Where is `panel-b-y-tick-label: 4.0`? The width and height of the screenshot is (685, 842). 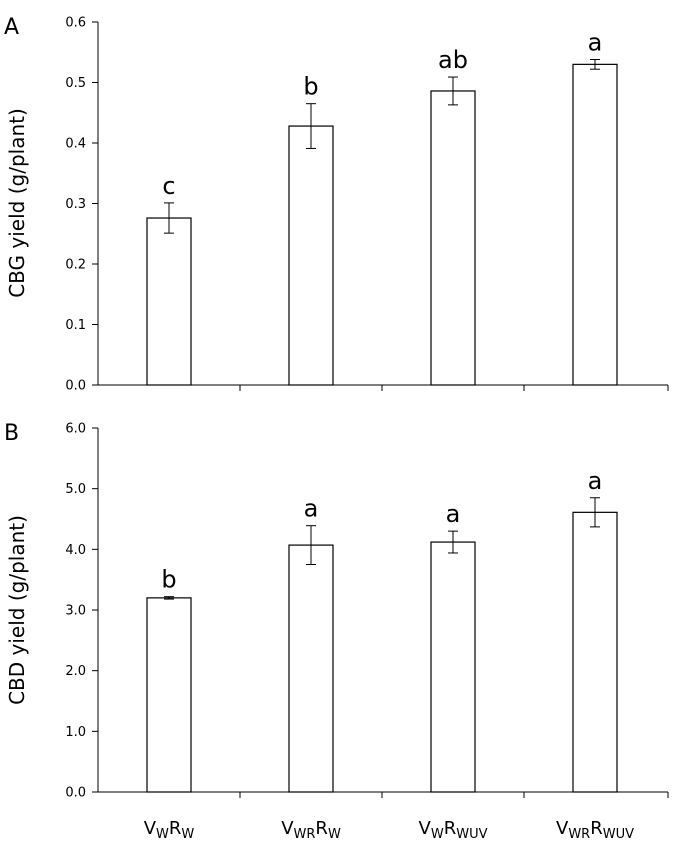
panel-b-y-tick-label: 4.0 is located at coordinates (75, 550).